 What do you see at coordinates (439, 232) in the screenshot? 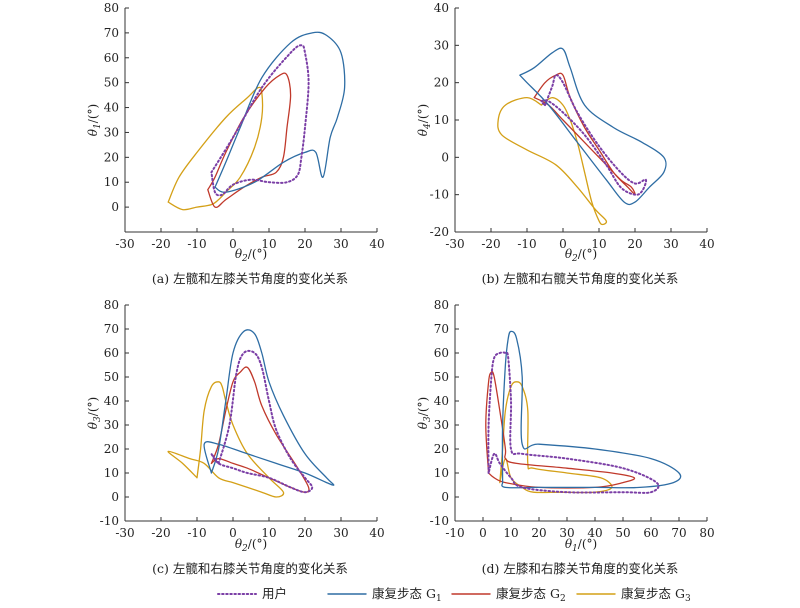
I see `y-tick-label: -20` at bounding box center [439, 232].